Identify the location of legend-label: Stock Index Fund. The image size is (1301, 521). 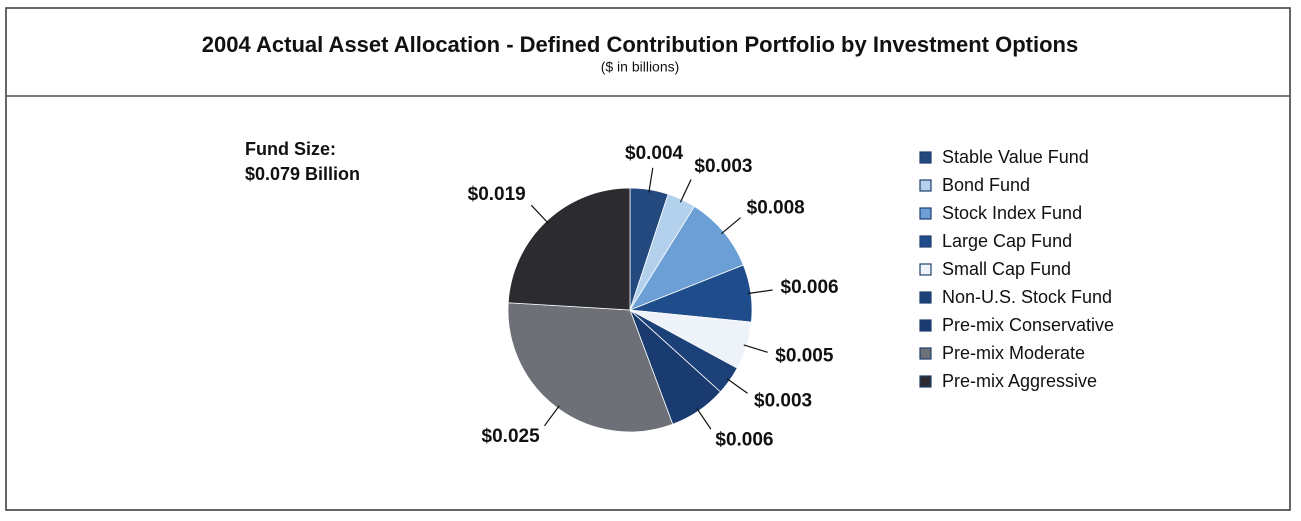
(1012, 213).